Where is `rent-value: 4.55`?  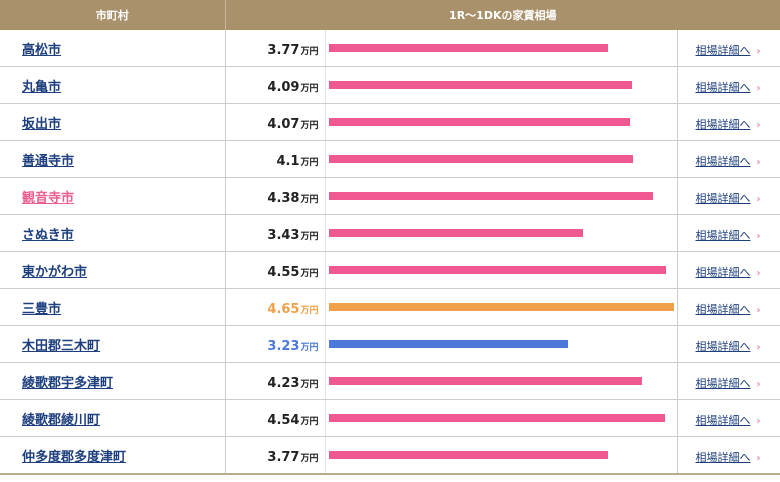
rent-value: 4.55 is located at coordinates (283, 272).